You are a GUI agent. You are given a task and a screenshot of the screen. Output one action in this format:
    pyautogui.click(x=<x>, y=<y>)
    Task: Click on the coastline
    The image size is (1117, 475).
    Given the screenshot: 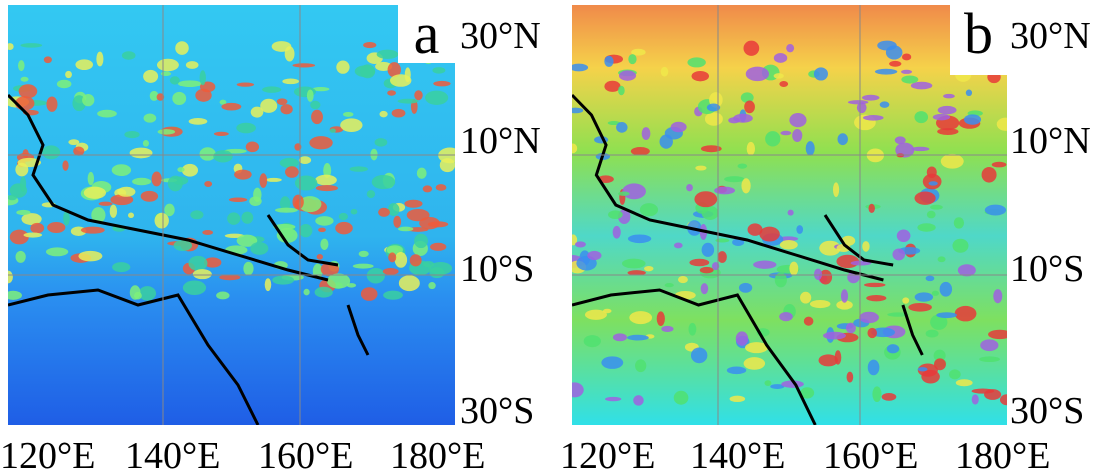 What is the action you would take?
    pyautogui.click(x=728, y=187)
    